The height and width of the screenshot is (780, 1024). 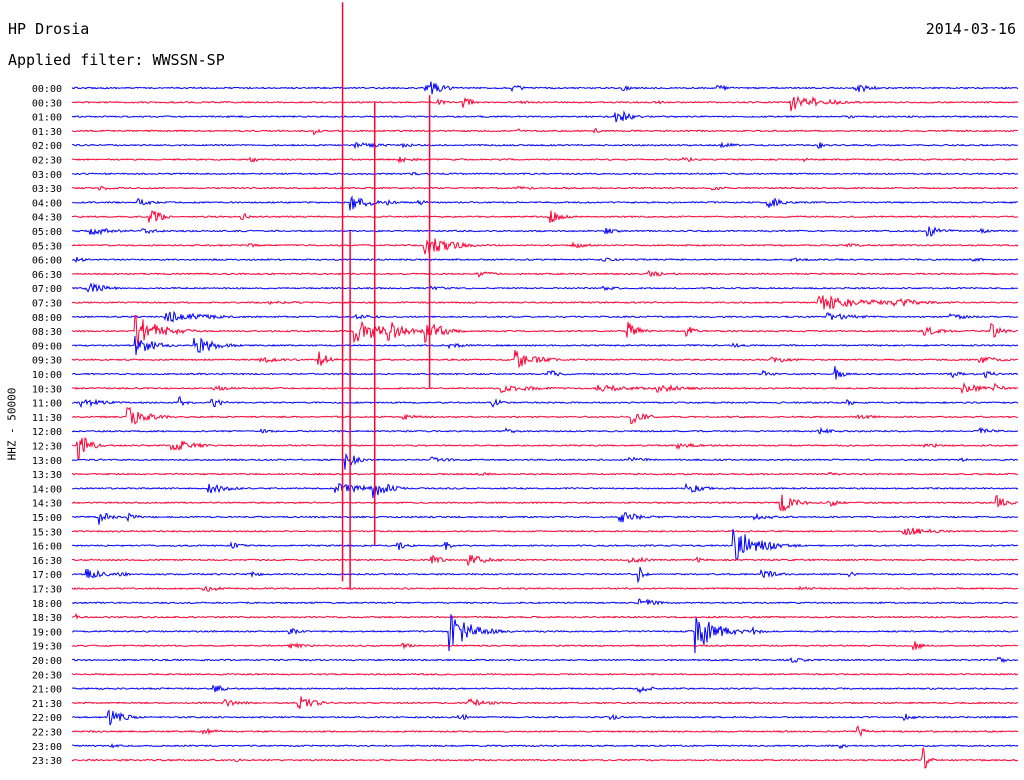 What do you see at coordinates (47, 332) in the screenshot?
I see `time-label: 08:30` at bounding box center [47, 332].